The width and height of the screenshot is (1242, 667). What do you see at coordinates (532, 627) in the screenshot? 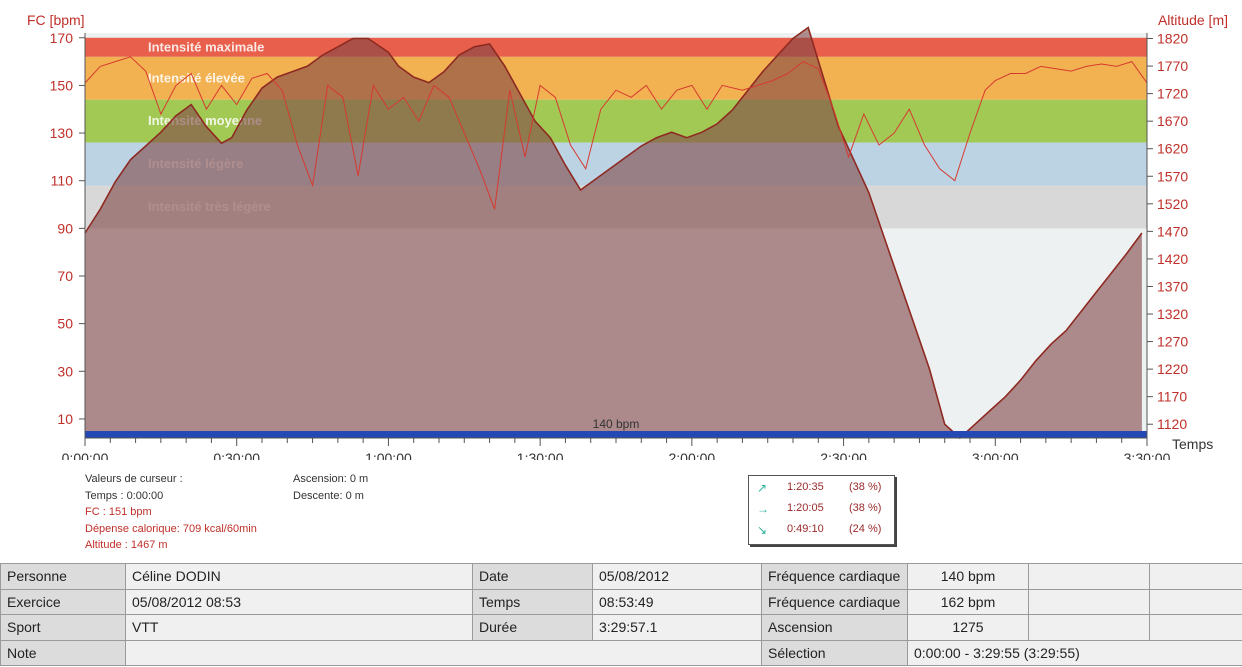
I see `duree-label: Durée` at bounding box center [532, 627].